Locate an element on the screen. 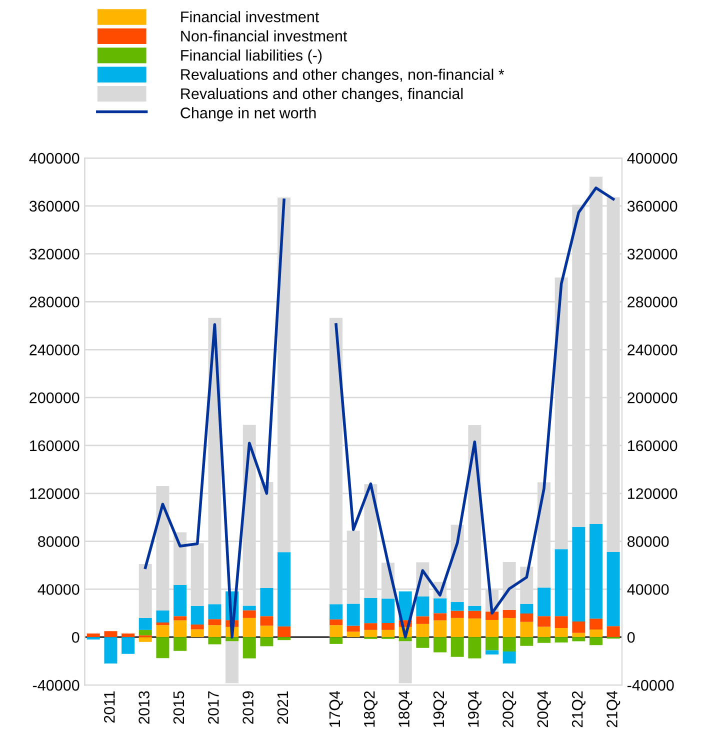  y-tick-label: 200000 is located at coordinates (55, 398).